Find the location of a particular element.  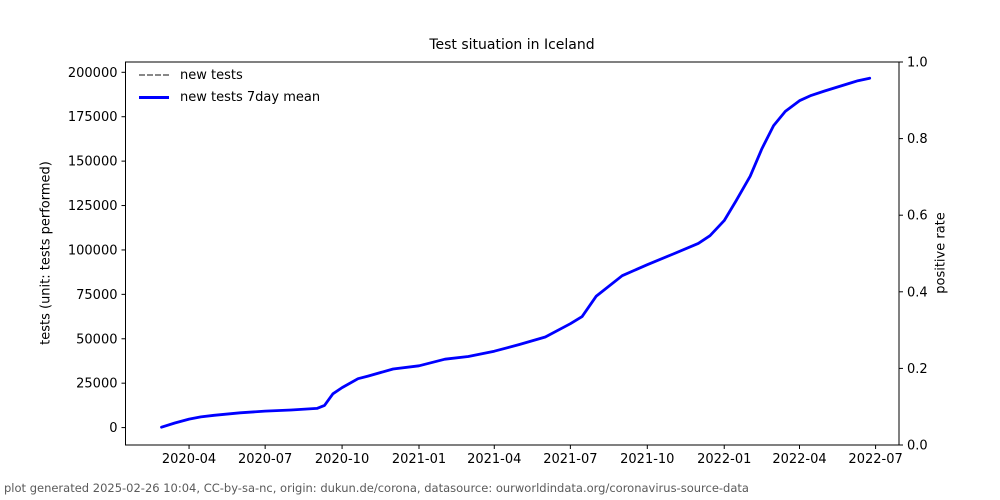

solid-line-sample-icon is located at coordinates (154, 97).